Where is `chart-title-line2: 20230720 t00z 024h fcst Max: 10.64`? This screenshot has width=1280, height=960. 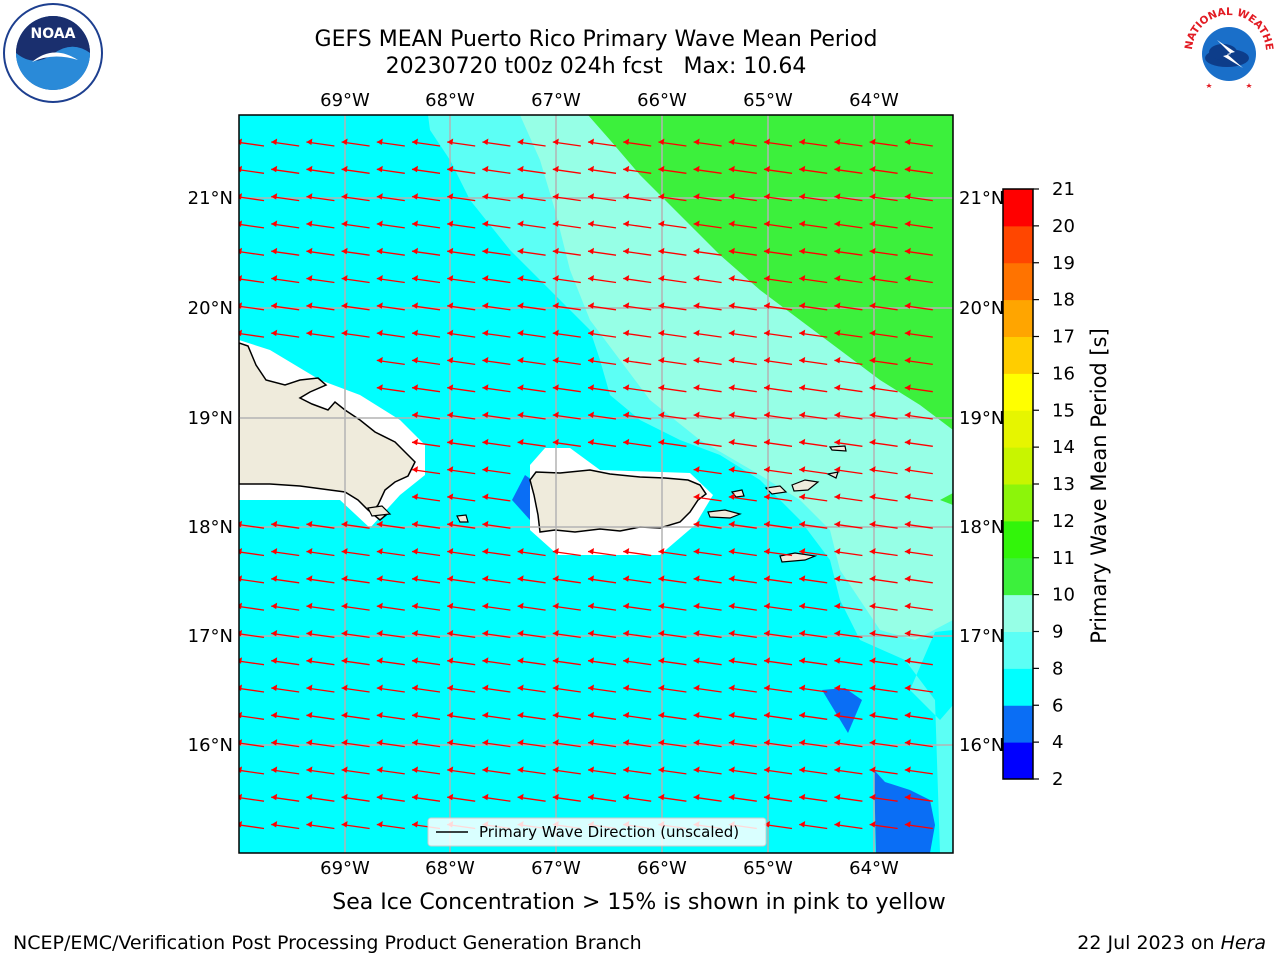
chart-title-line2: 20230720 t00z 024h fcst Max: 10.64 is located at coordinates (596, 66).